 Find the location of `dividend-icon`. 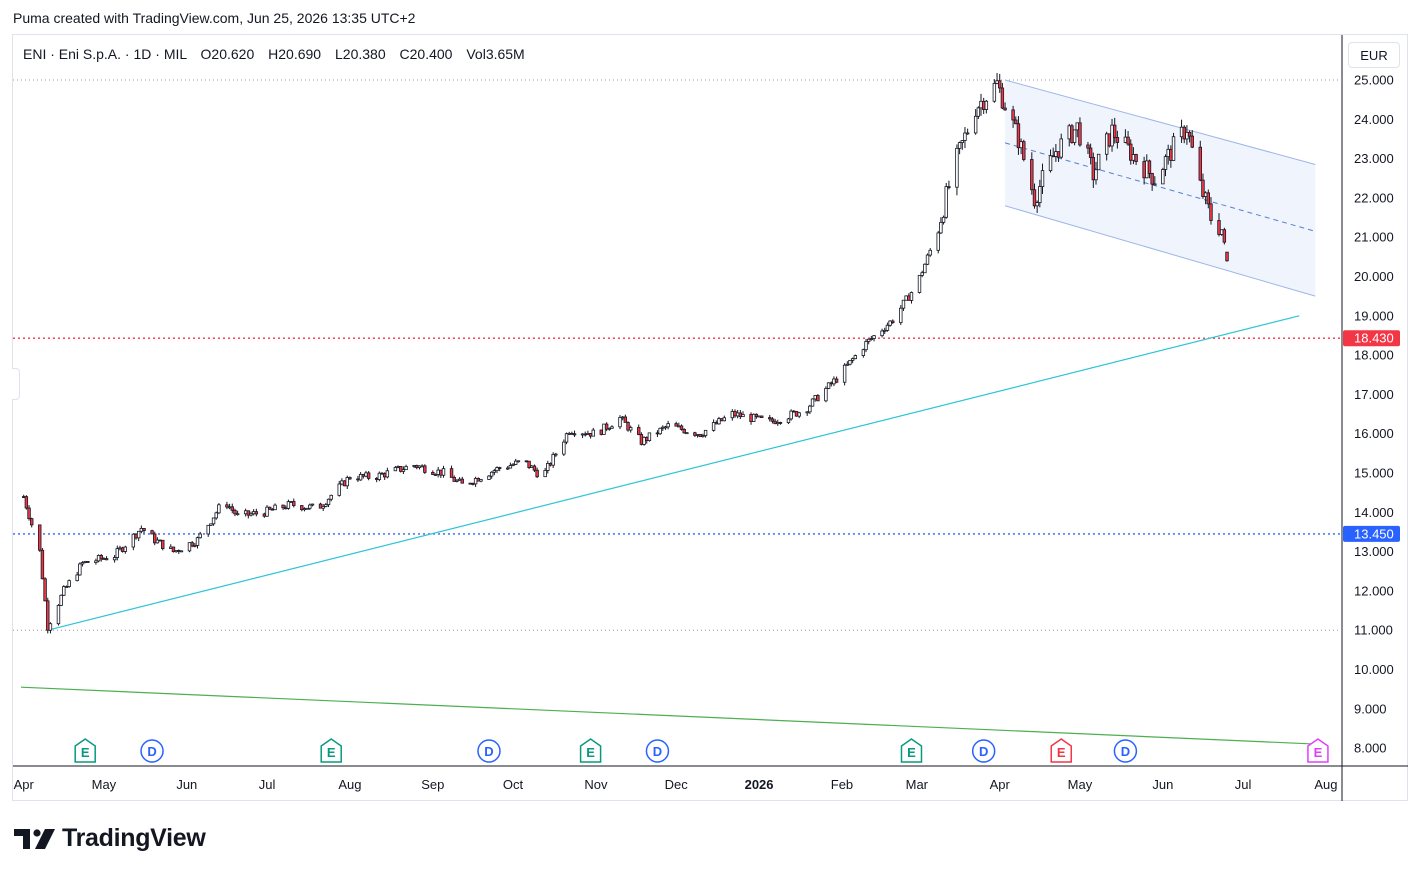

dividend-icon is located at coordinates (1125, 751).